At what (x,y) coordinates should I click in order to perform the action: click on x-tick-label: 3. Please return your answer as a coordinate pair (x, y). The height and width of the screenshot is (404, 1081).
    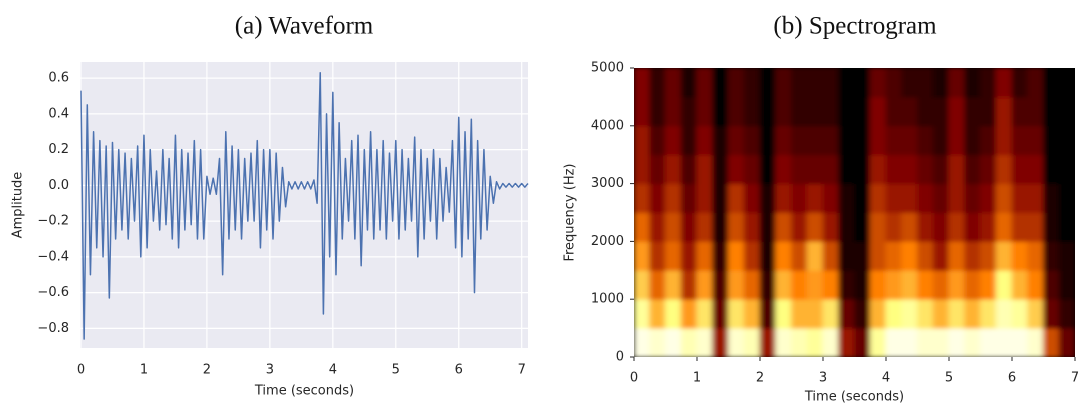
    Looking at the image, I should click on (823, 378).